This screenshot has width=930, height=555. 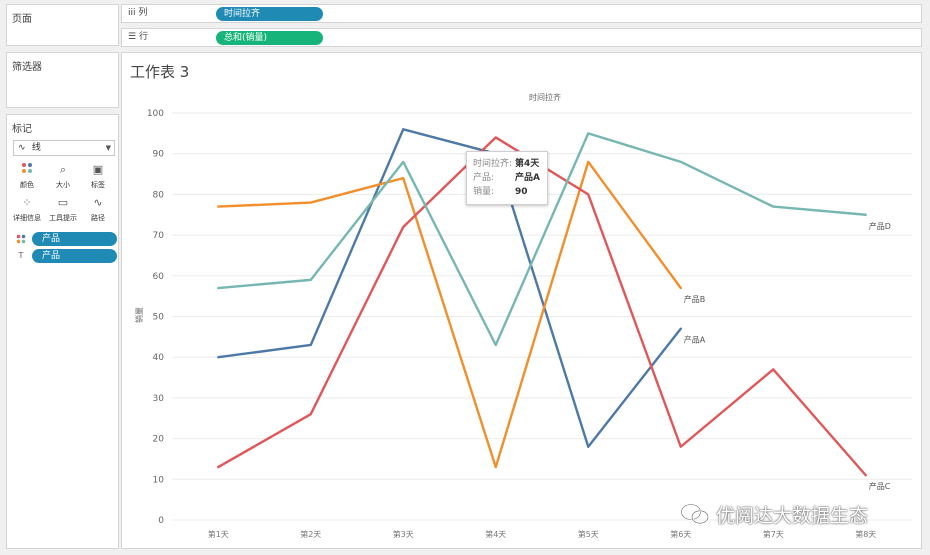 I want to click on tooltip-icon: ▭, so click(x=63, y=202).